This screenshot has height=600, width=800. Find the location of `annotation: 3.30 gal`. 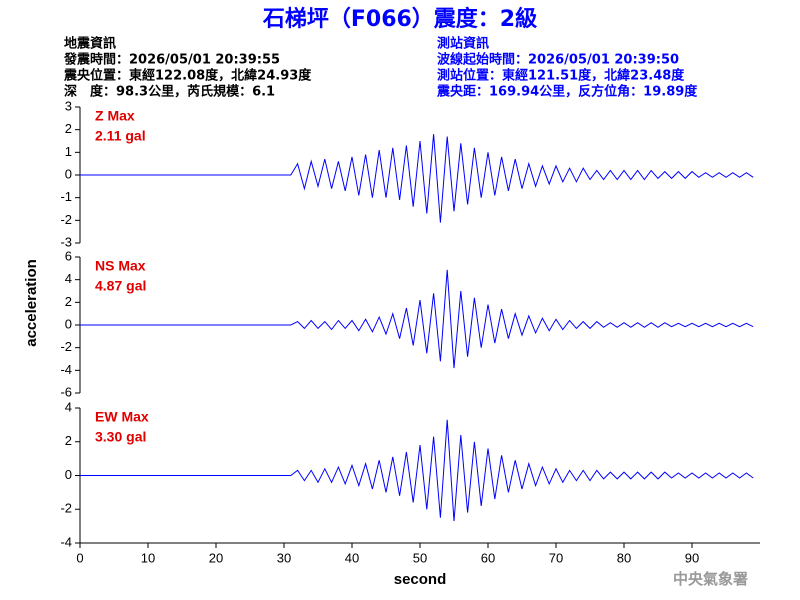

annotation: 3.30 gal is located at coordinates (120, 437).